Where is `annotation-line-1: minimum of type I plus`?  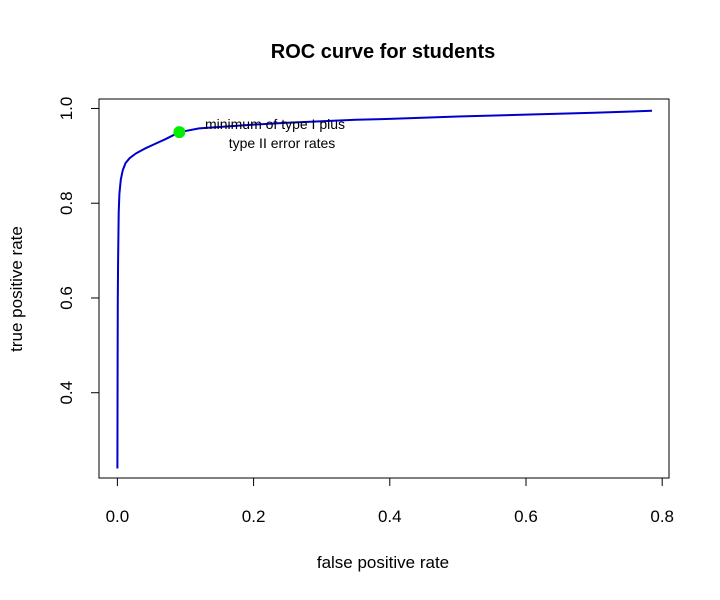
annotation-line-1: minimum of type I plus is located at coordinates (275, 124).